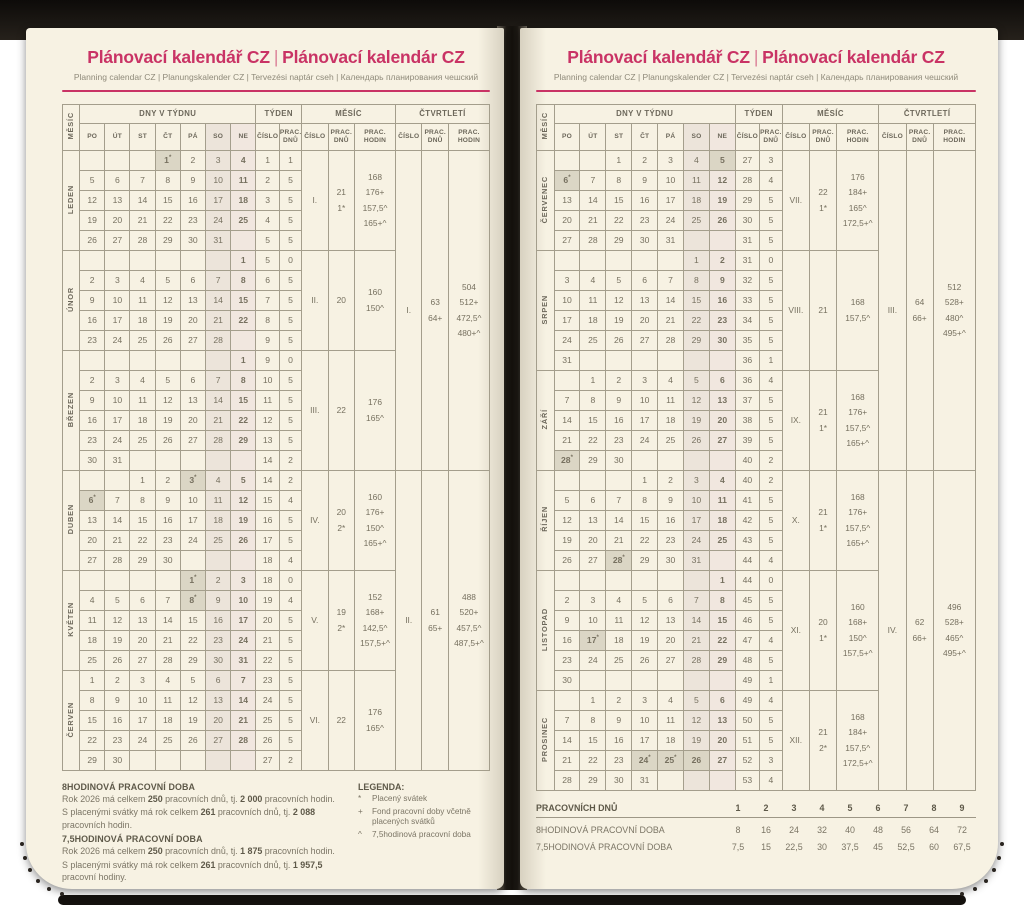  I want to click on day-cell: 27, so click(92, 560).